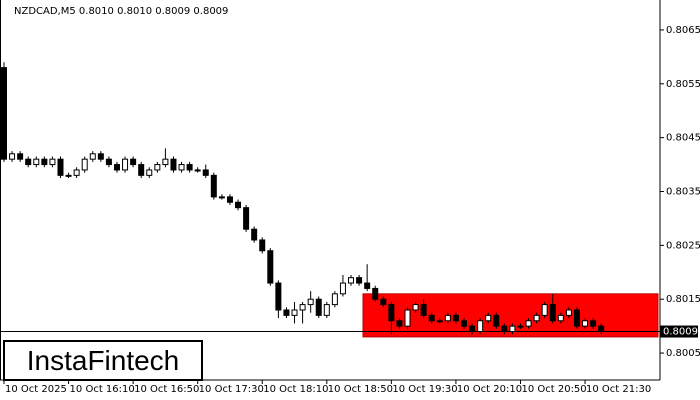 The height and width of the screenshot is (400, 700). Describe the element at coordinates (295, 389) in the screenshot. I see `x-tick-label: 10 Oct 18:10` at that location.